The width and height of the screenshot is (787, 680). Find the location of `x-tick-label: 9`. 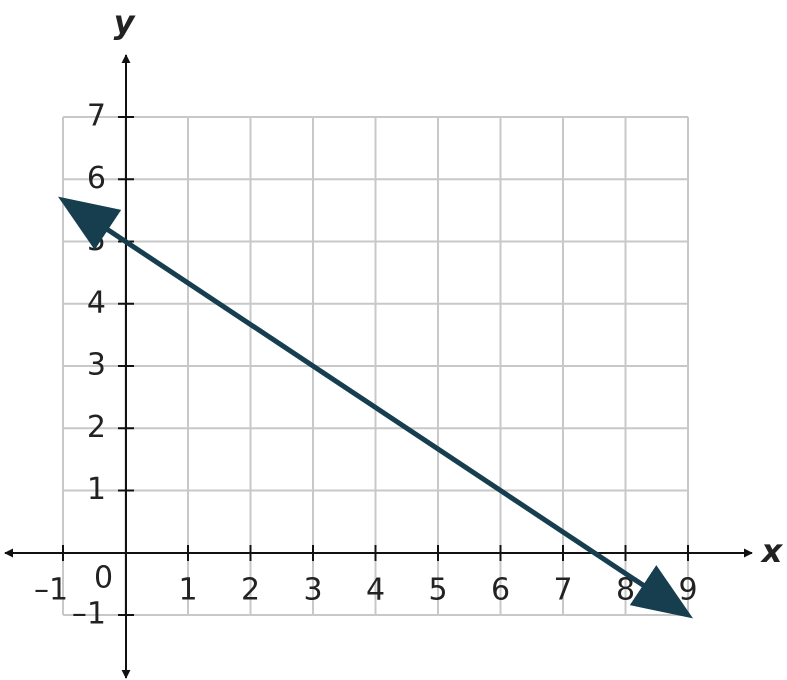

x-tick-label: 9 is located at coordinates (687, 590).